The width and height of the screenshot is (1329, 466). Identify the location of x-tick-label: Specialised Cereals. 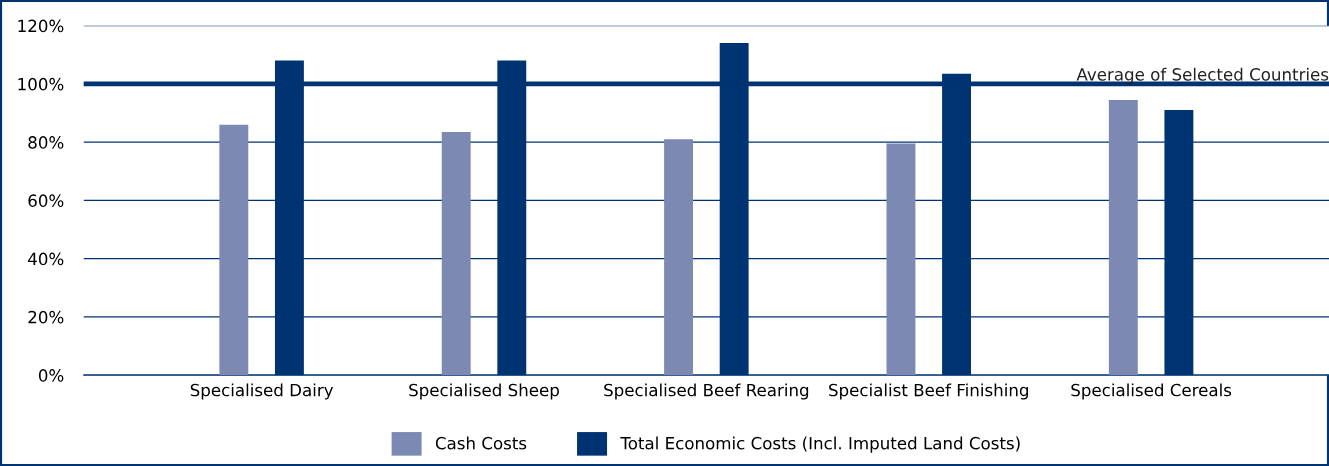
(1151, 391).